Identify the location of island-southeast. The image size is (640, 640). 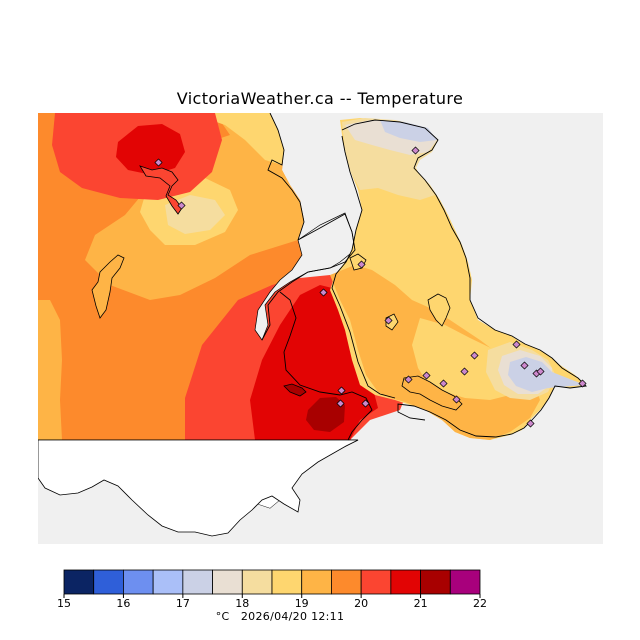
(432, 393).